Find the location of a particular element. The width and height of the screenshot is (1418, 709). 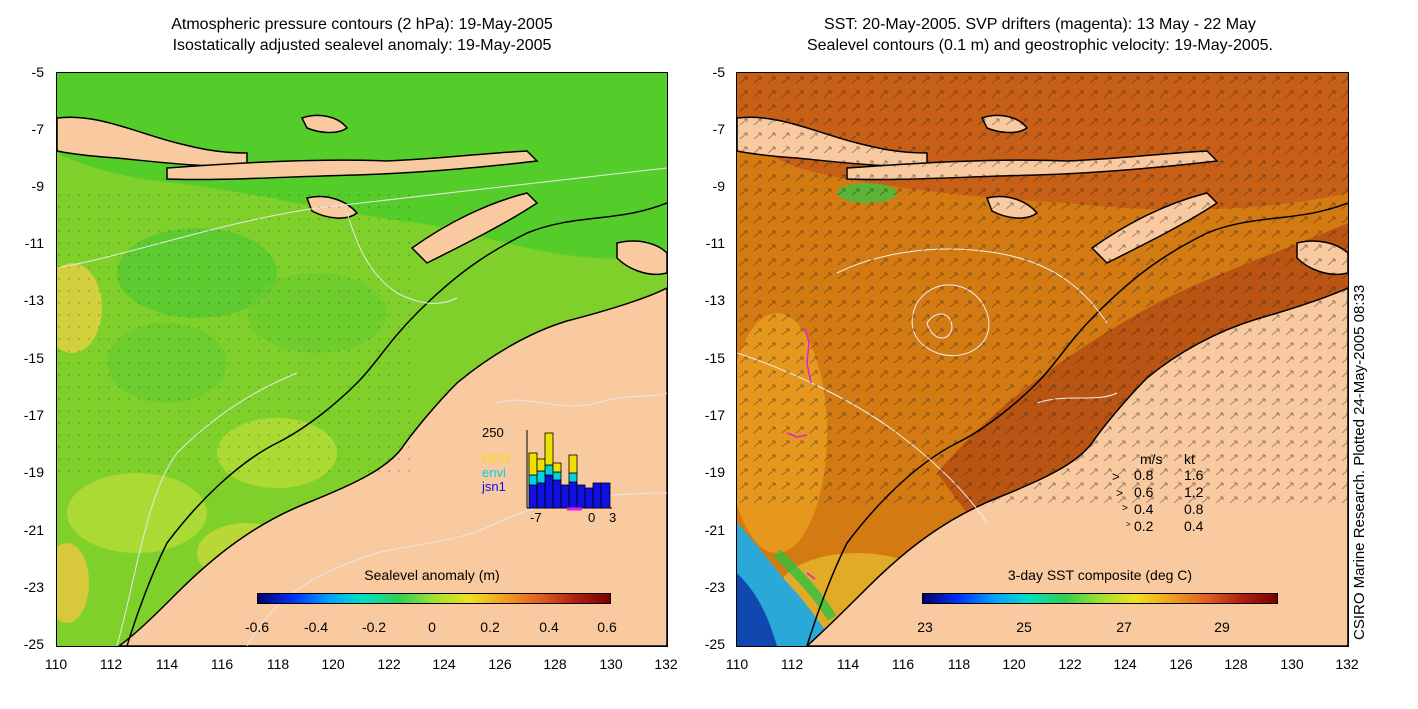

left-ytick-3: -9 is located at coordinates (37, 186).